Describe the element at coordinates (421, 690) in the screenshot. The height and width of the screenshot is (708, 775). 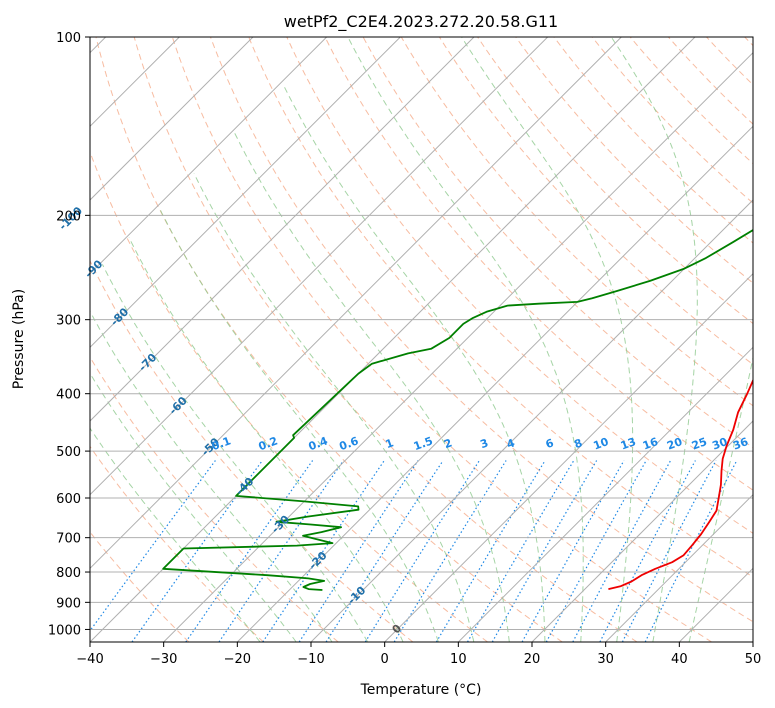
I see `x-axis-title: Temperature (°C)` at that location.